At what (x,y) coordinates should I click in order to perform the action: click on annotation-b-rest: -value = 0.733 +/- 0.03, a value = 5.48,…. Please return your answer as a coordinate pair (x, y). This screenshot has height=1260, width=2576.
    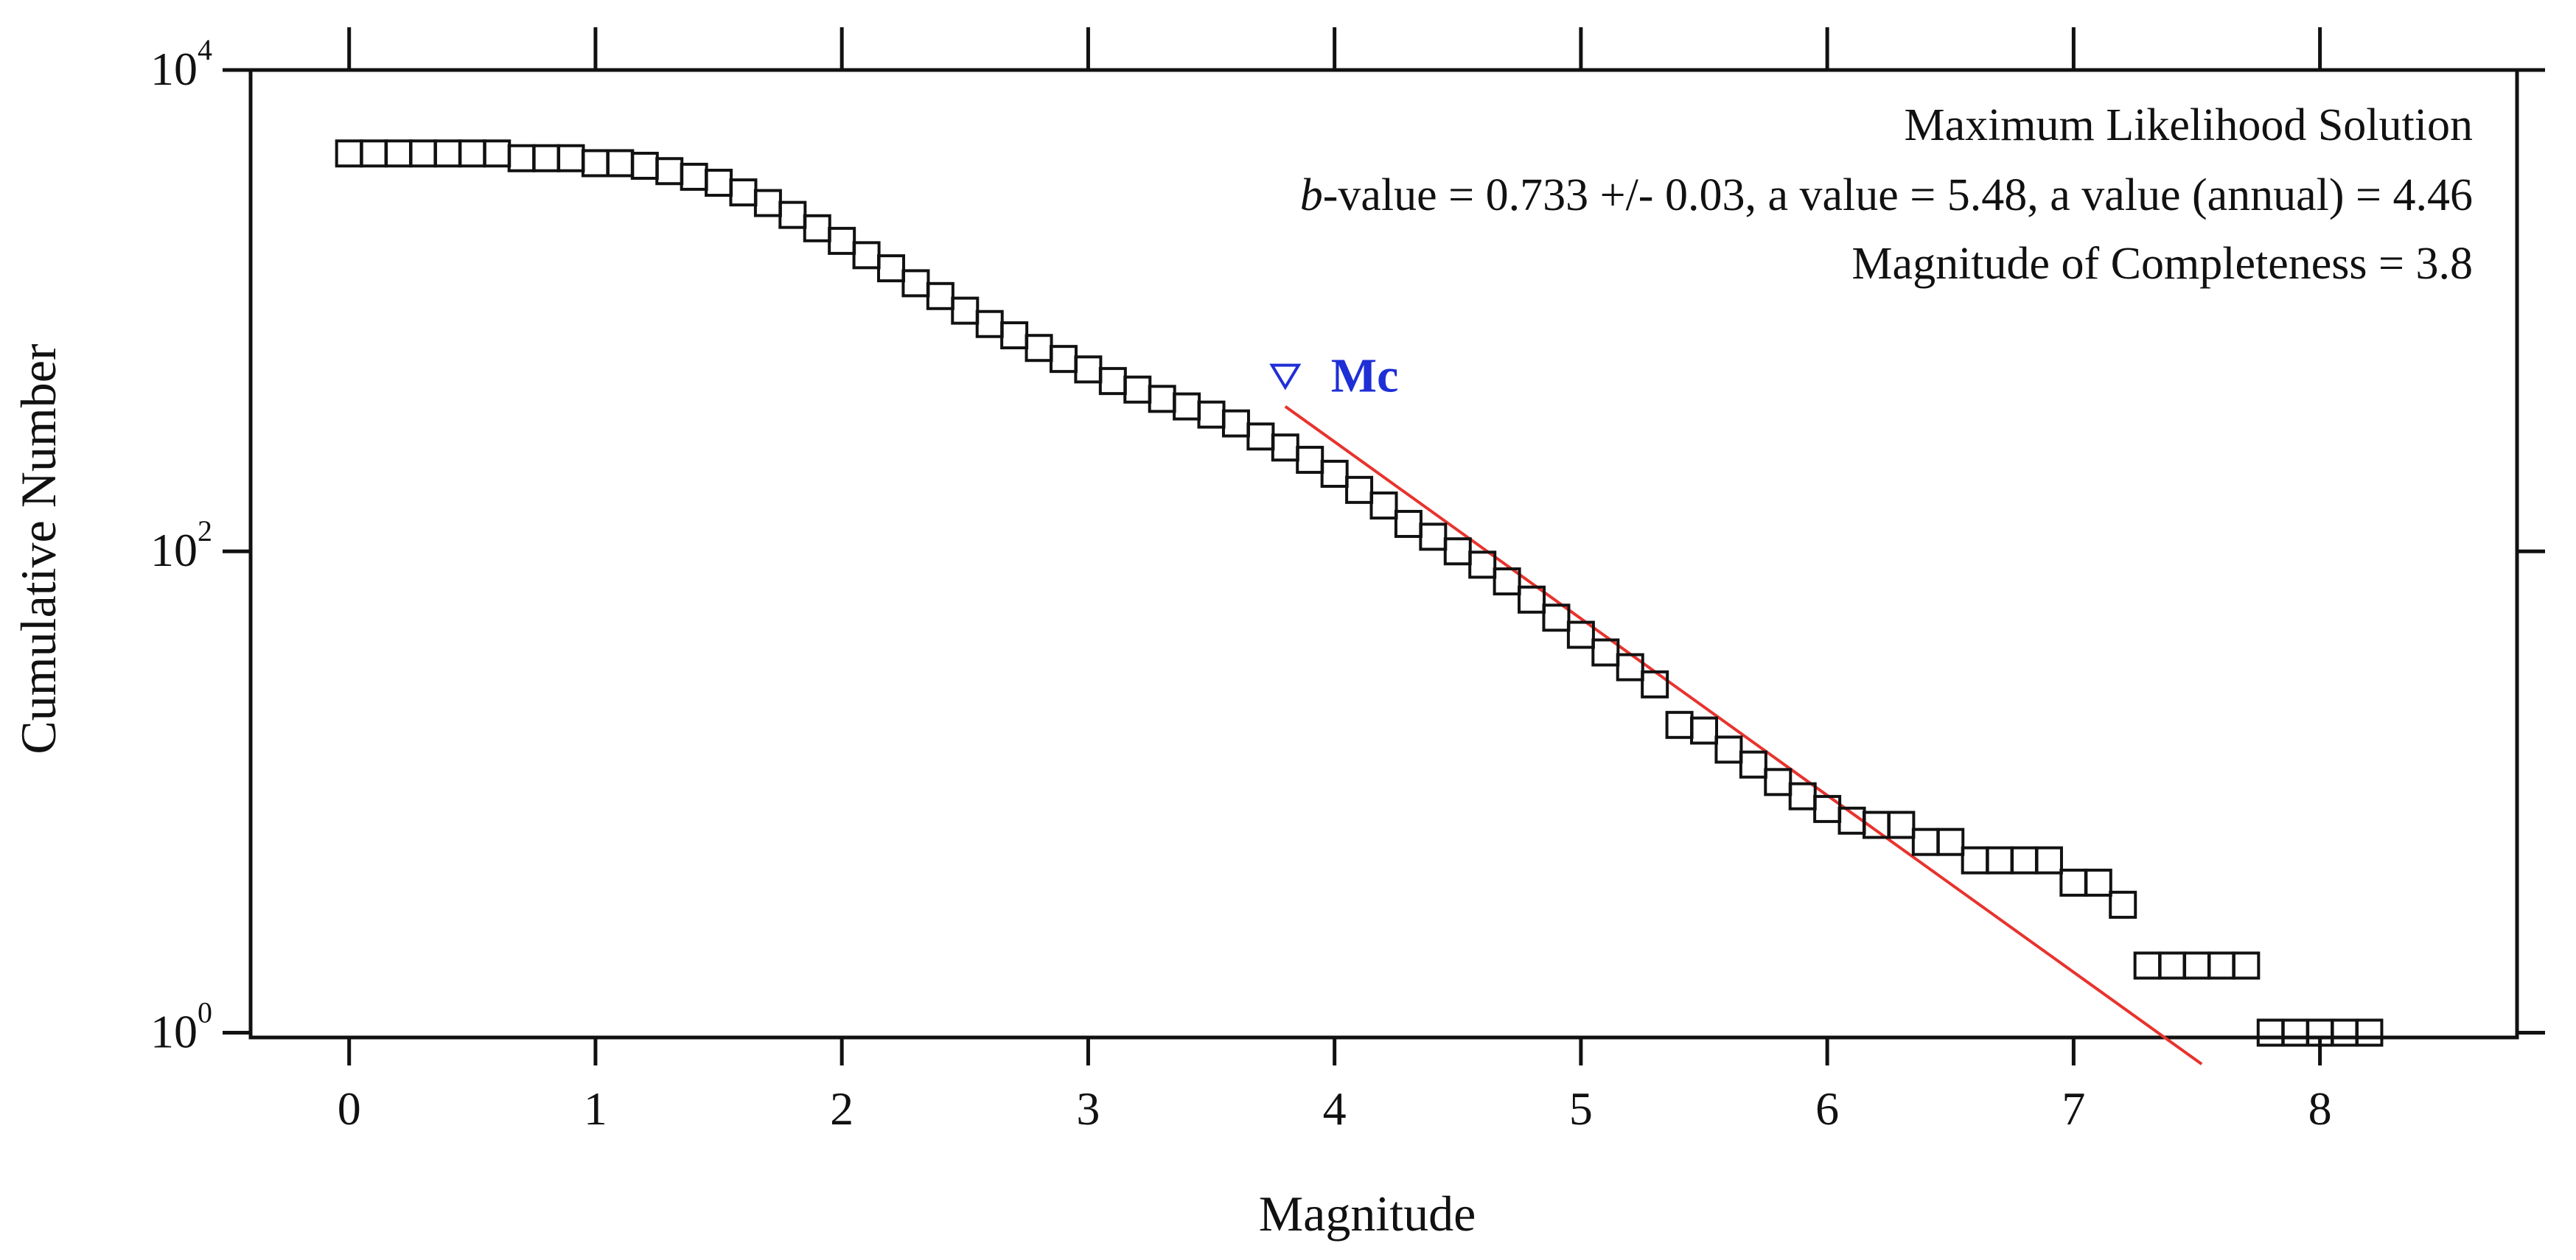
    Looking at the image, I should click on (1898, 195).